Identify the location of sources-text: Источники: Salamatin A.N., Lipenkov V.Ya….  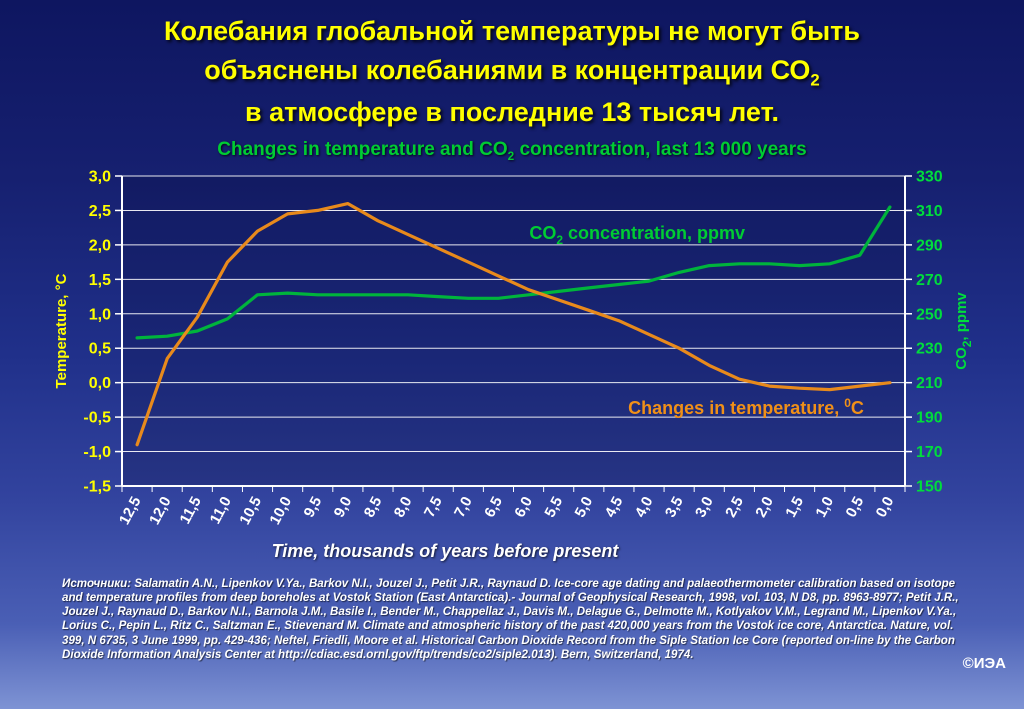
(510, 619).